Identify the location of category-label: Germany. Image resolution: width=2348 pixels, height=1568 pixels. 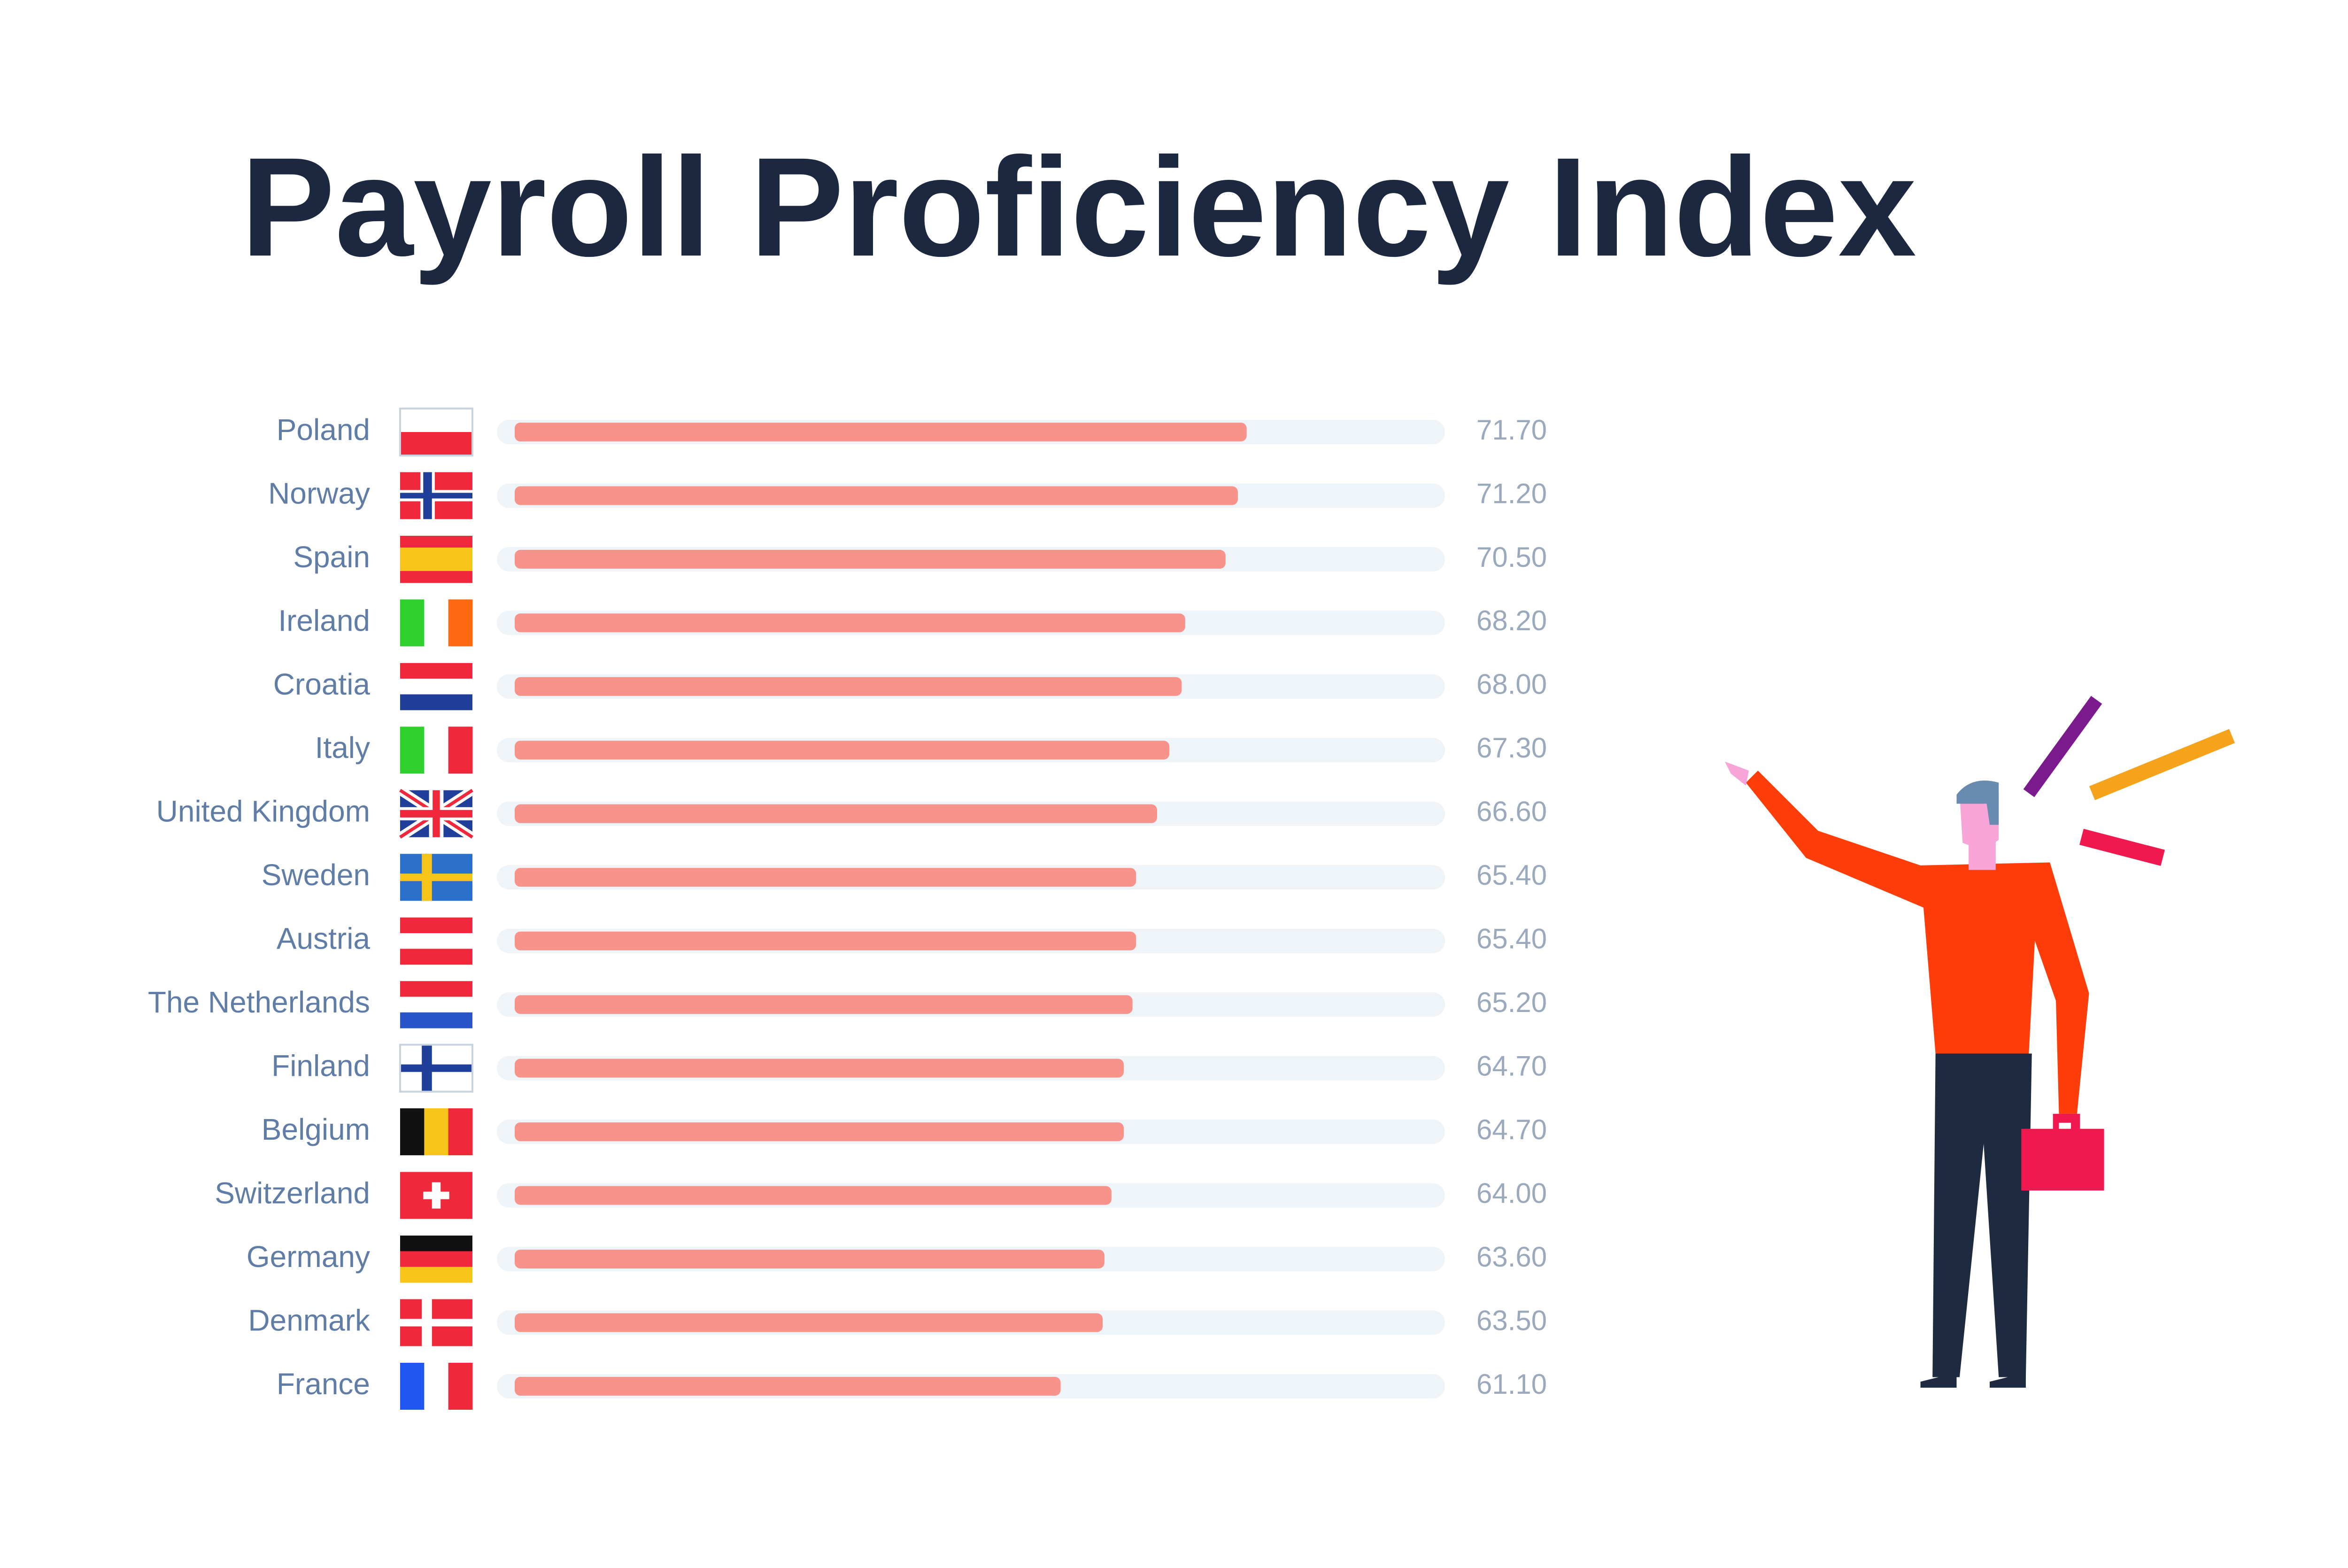
(309, 1257).